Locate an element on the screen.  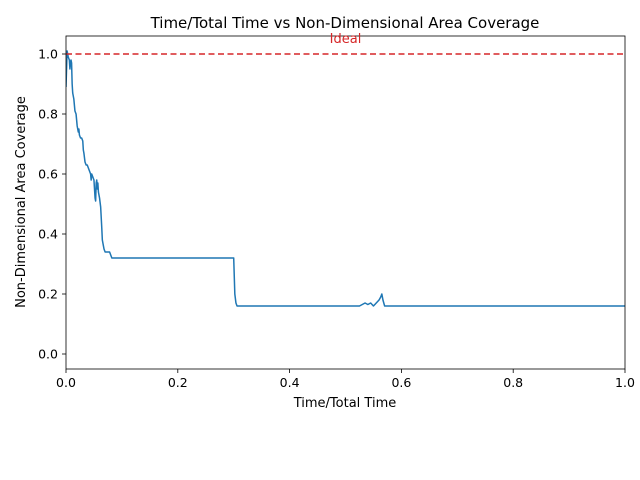
y-tick-label-5: 1.0 is located at coordinates (48, 54).